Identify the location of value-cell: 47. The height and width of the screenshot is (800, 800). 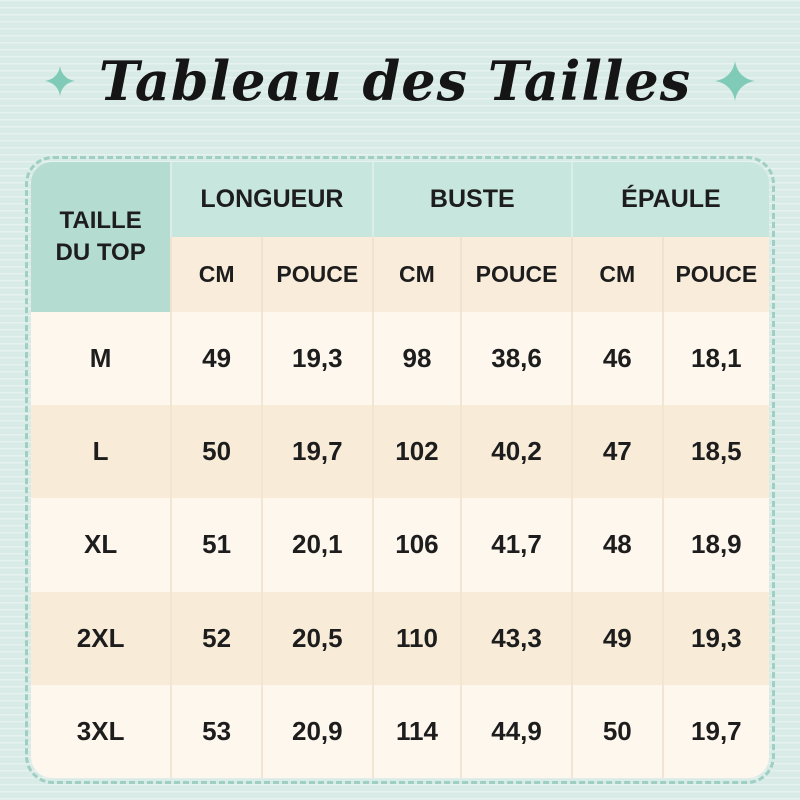
(616, 452).